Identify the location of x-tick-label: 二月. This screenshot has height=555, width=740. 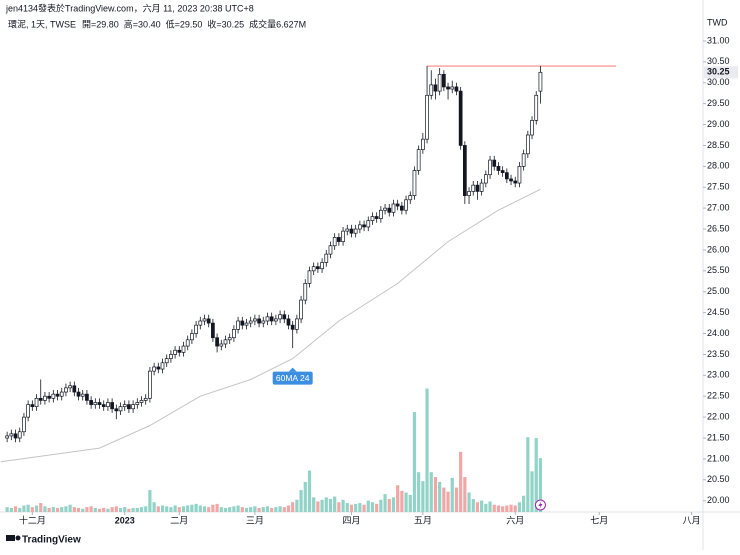
(179, 520).